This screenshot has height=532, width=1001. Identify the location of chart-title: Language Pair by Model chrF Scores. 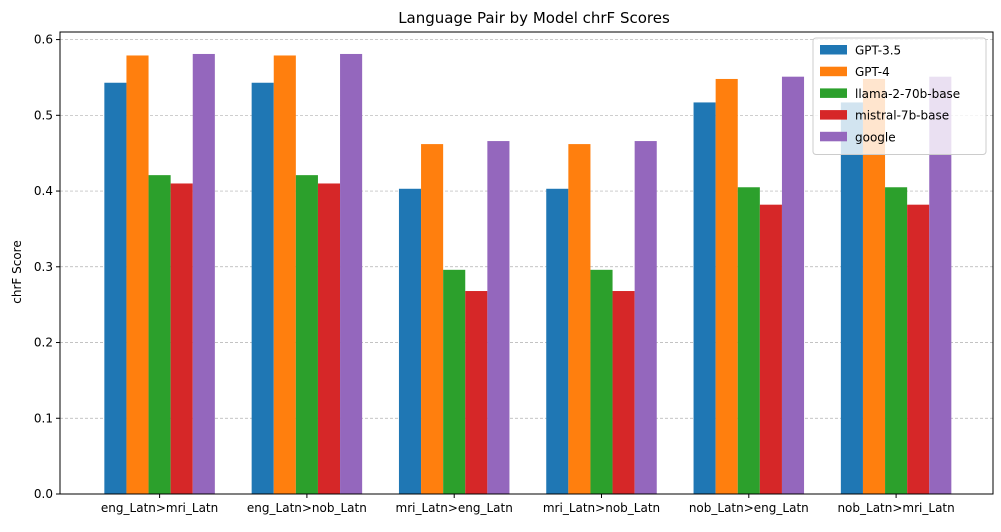
(534, 18).